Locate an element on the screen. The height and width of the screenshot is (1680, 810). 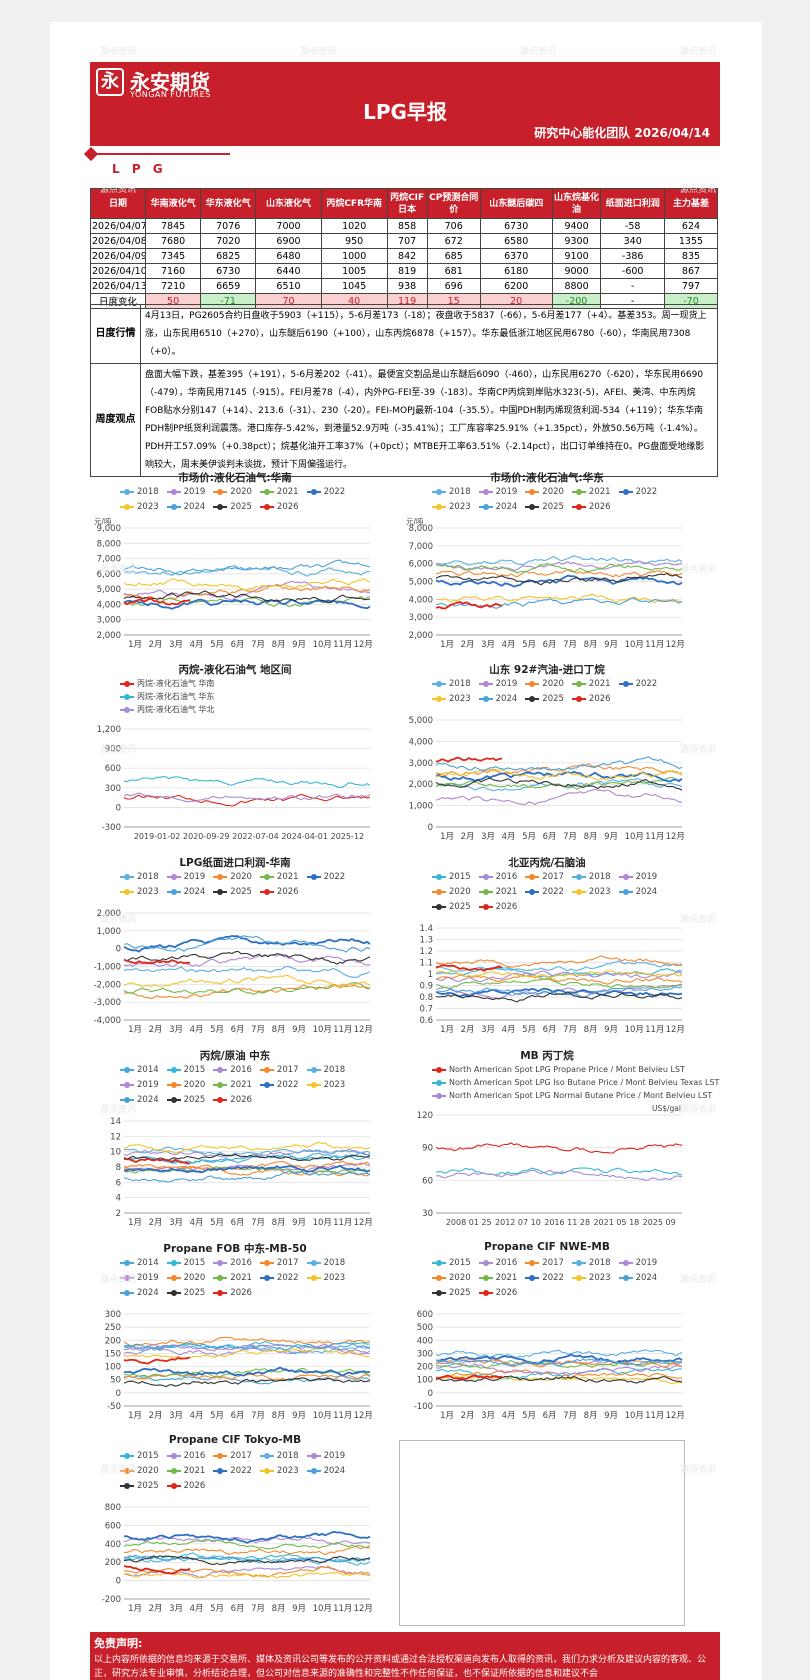
chart-title: 市场价:液化石油气:华南 is located at coordinates (235, 478).